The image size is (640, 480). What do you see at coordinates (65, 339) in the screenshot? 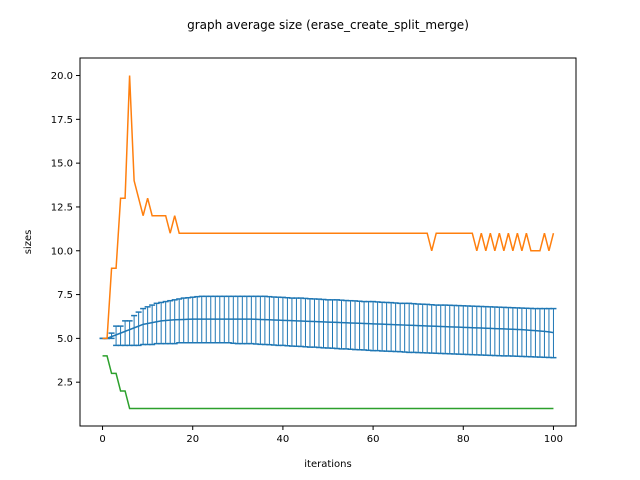
I see `y-tick-label: 5.0` at bounding box center [65, 339].